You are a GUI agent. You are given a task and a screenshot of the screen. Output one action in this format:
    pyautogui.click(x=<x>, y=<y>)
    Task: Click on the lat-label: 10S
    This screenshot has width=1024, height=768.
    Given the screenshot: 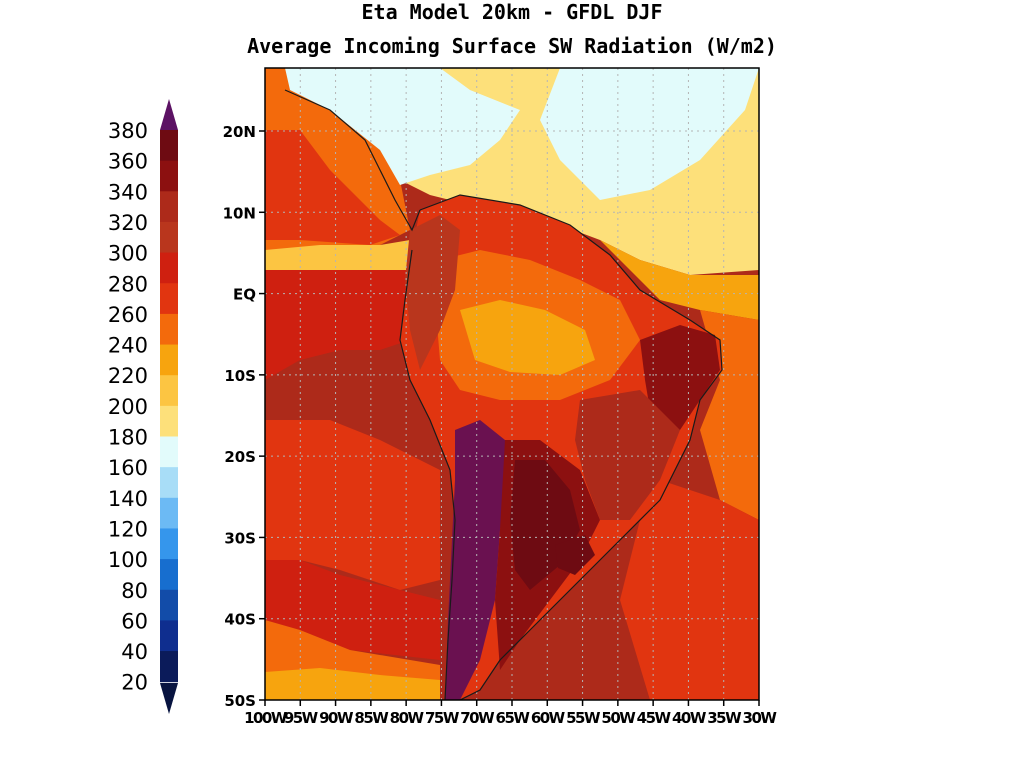 What is the action you would take?
    pyautogui.click(x=240, y=376)
    